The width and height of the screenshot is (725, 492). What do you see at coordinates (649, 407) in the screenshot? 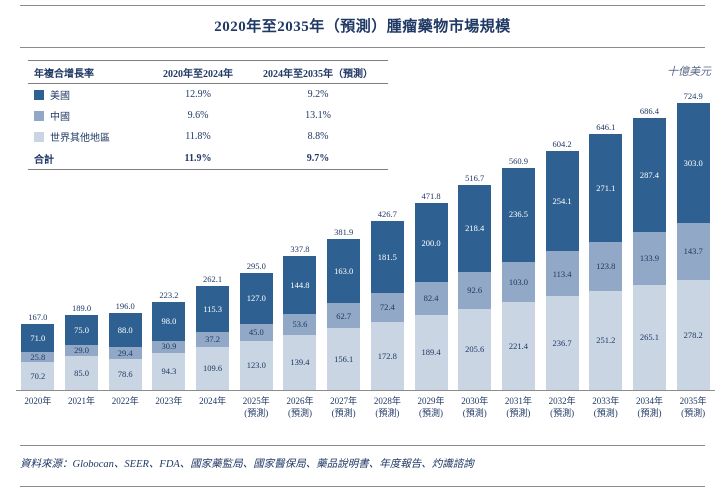
I see `x-axis-label: 2034年 (預測)` at bounding box center [649, 407].